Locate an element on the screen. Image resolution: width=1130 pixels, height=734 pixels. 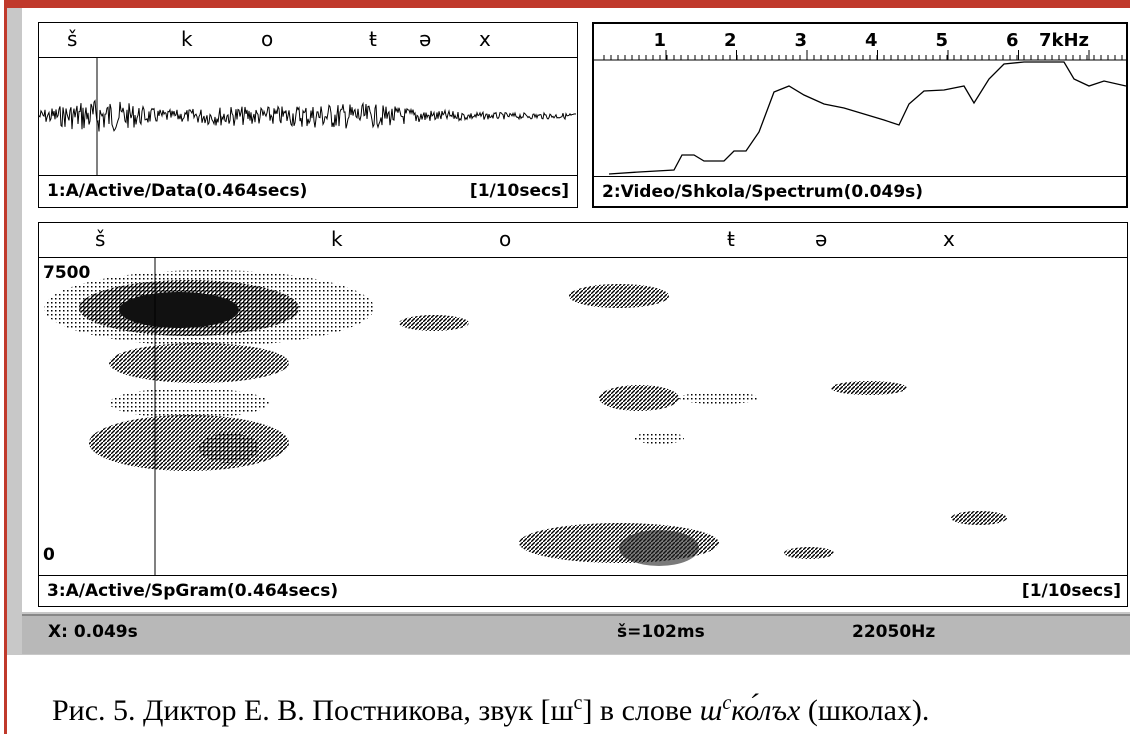
panel-title: 1:A/Active/Data(0.464secs) is located at coordinates (177, 191).